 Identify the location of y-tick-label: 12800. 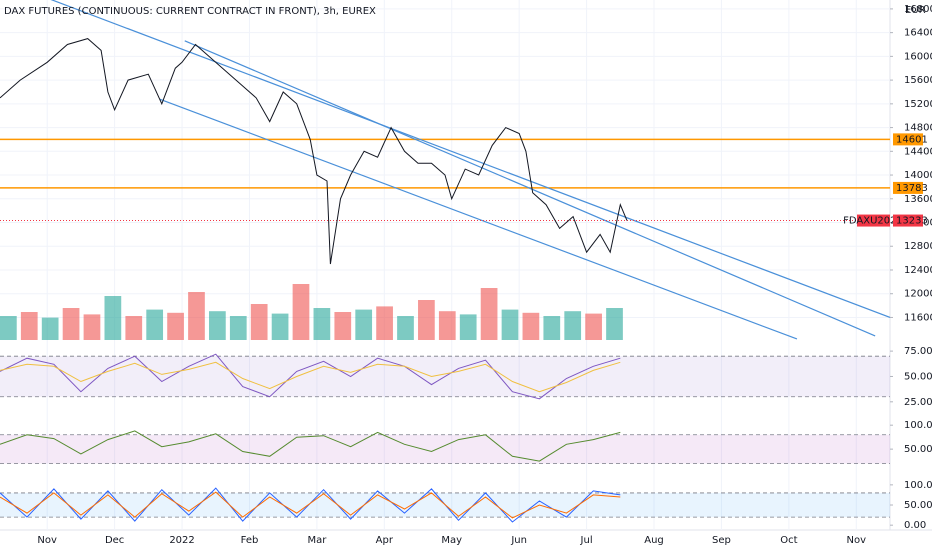
(918, 246).